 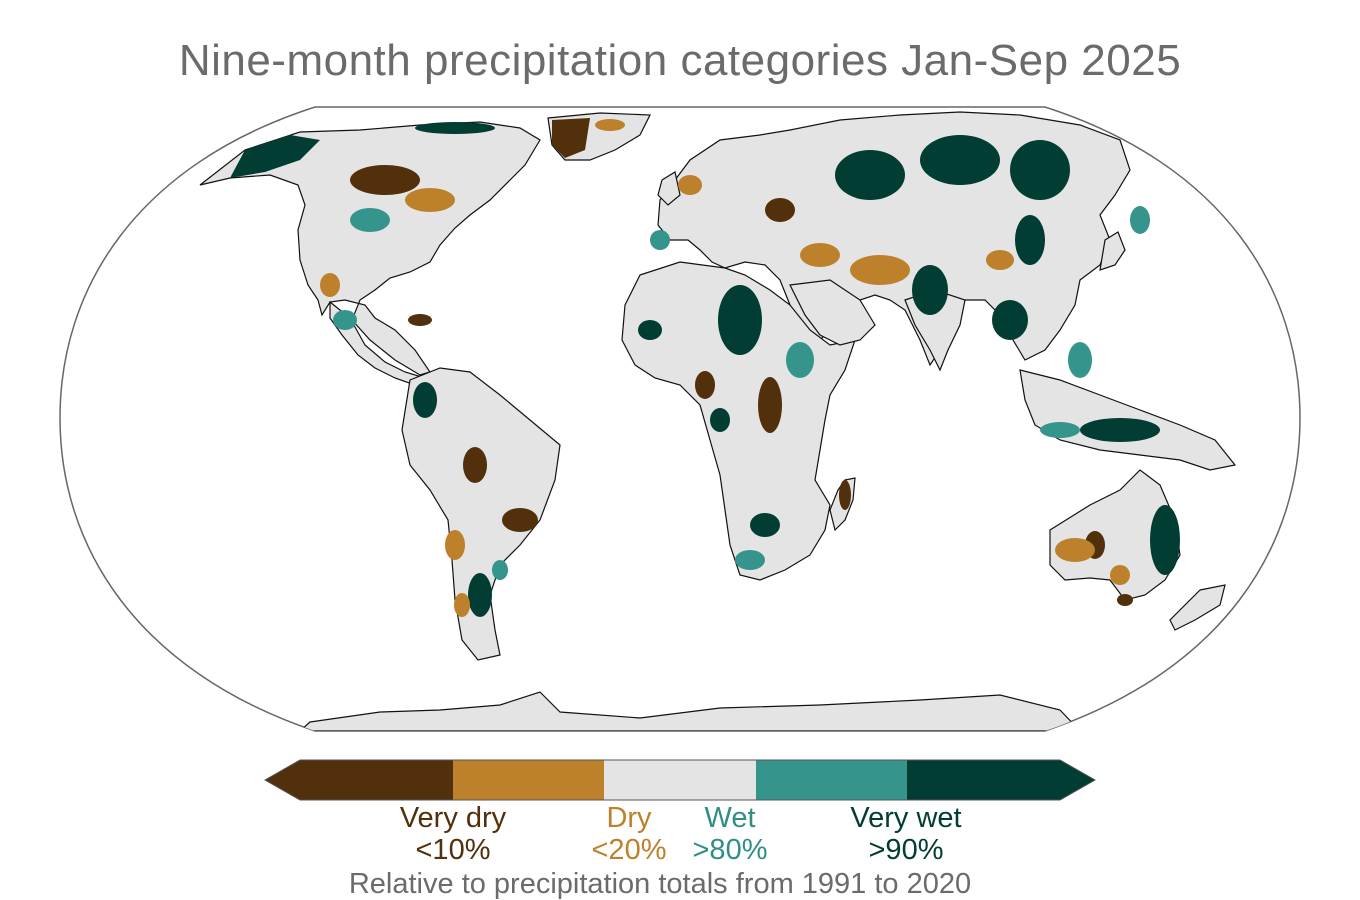 What do you see at coordinates (359, 780) in the screenshot?
I see `colorbar-very-dry` at bounding box center [359, 780].